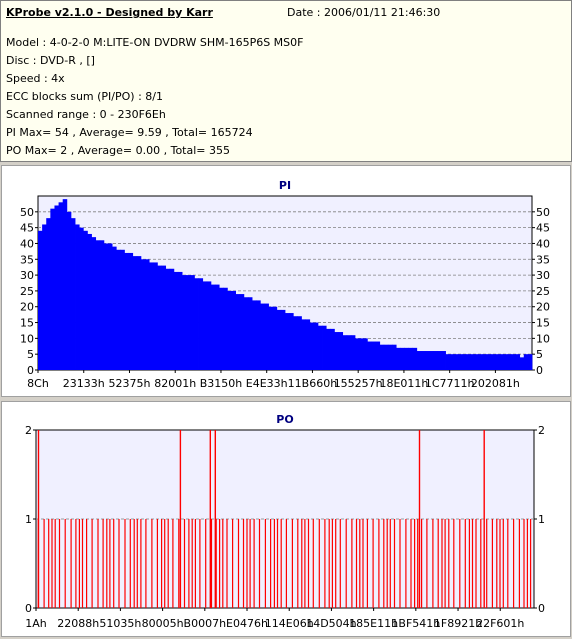  What do you see at coordinates (543, 259) in the screenshot?
I see `y-tick-label-right: 35` at bounding box center [543, 259].